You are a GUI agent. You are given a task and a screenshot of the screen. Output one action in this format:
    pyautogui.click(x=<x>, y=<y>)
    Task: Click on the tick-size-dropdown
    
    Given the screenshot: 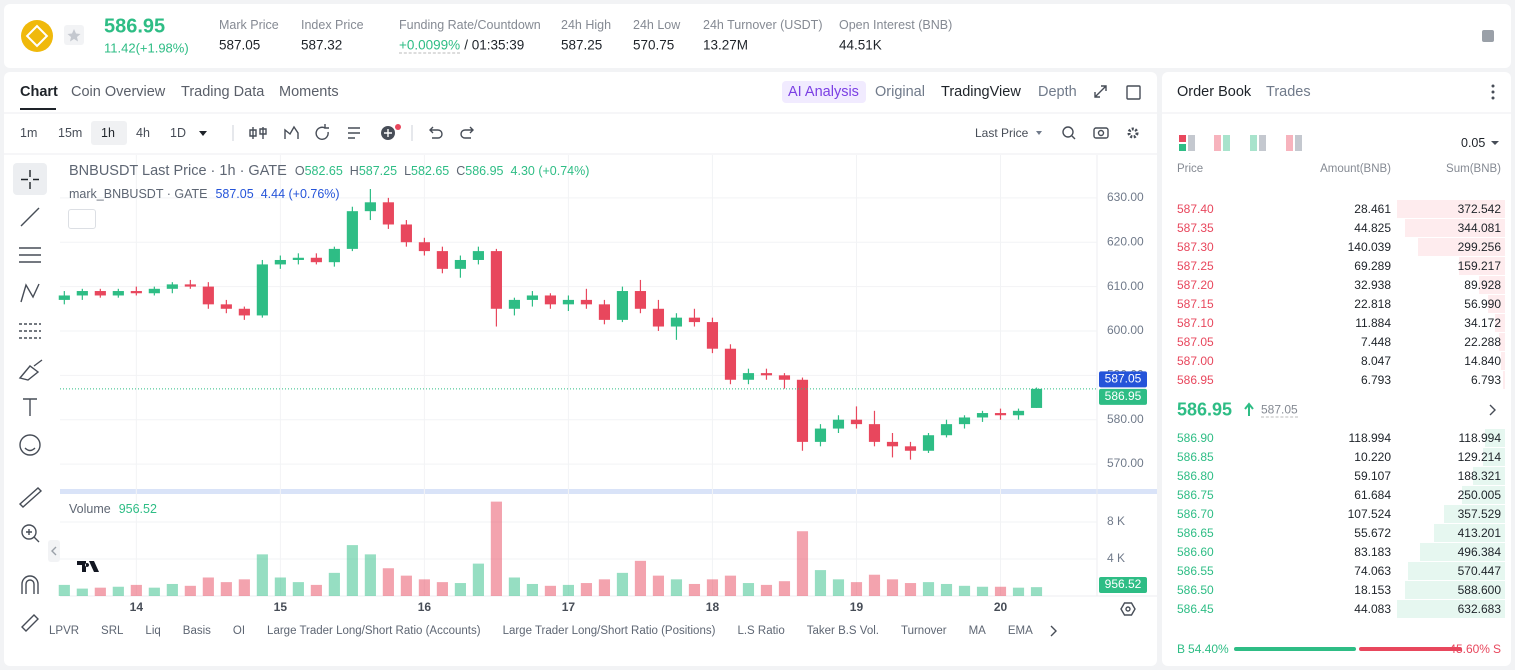 What is the action you would take?
    pyautogui.click(x=1495, y=143)
    